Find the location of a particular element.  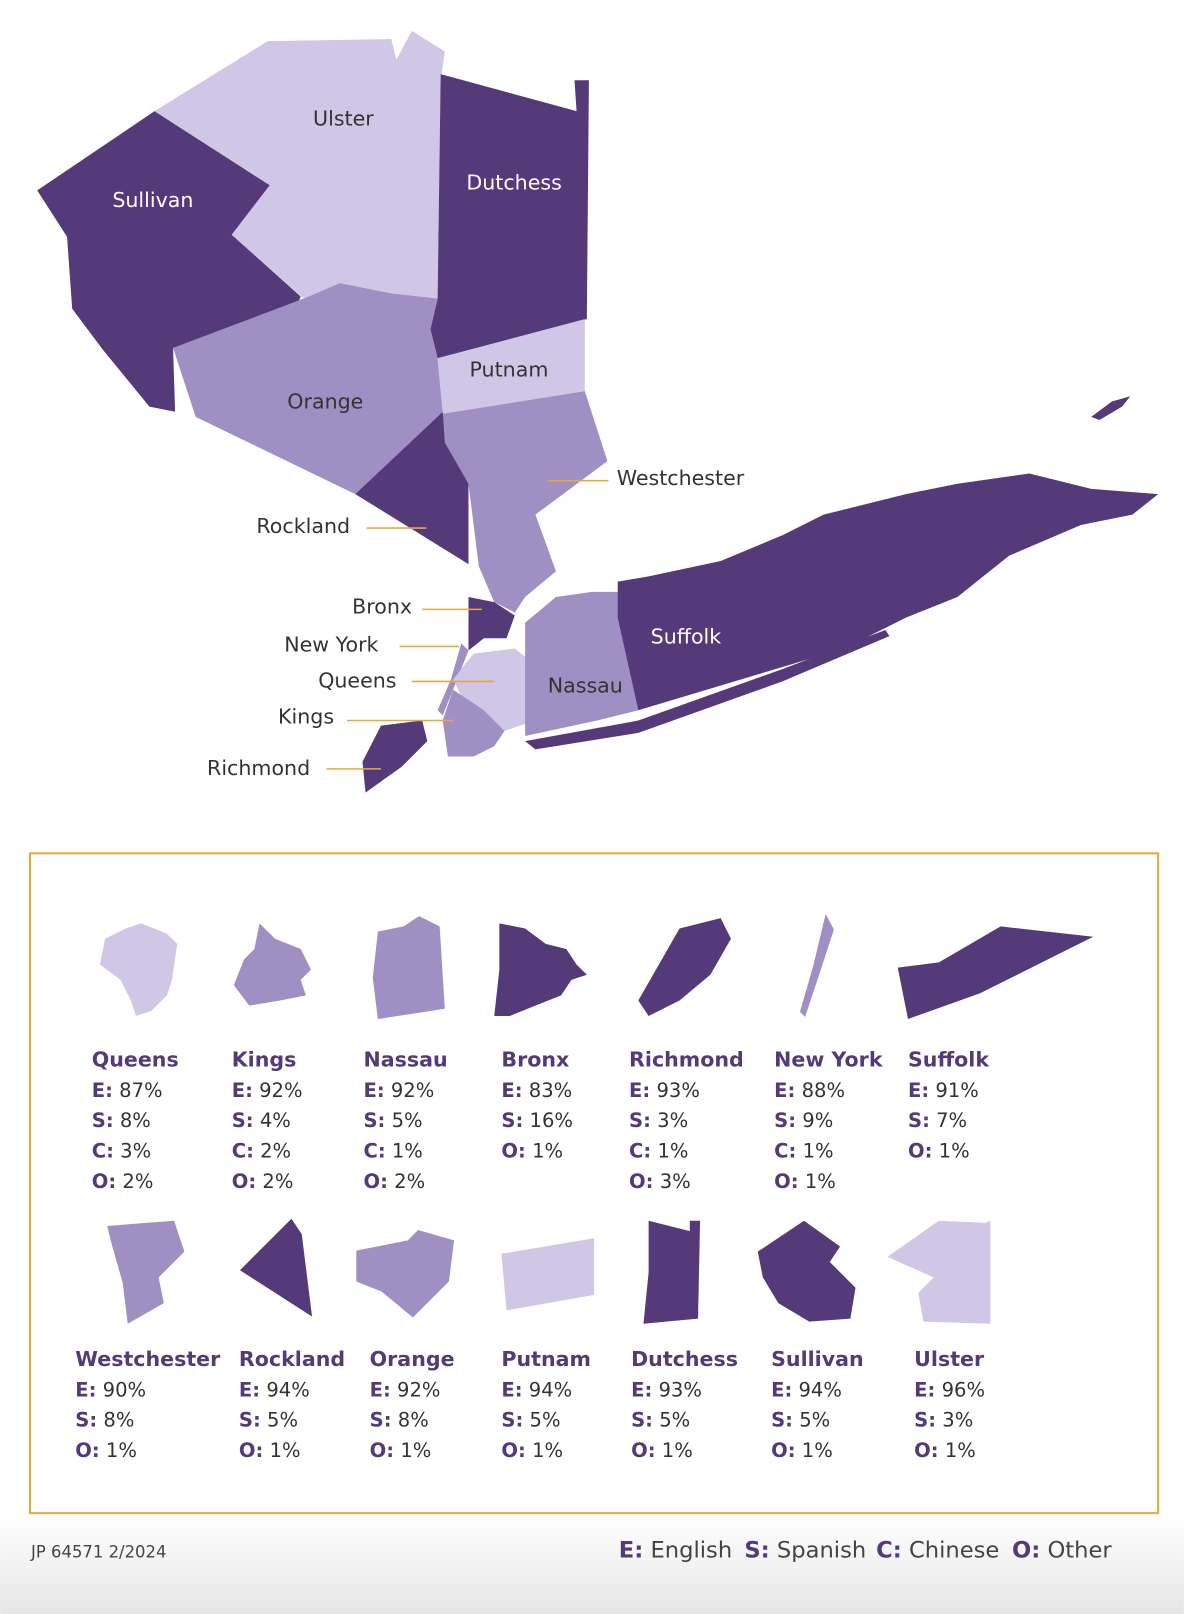

legend-item: S: Spanish is located at coordinates (805, 1550).